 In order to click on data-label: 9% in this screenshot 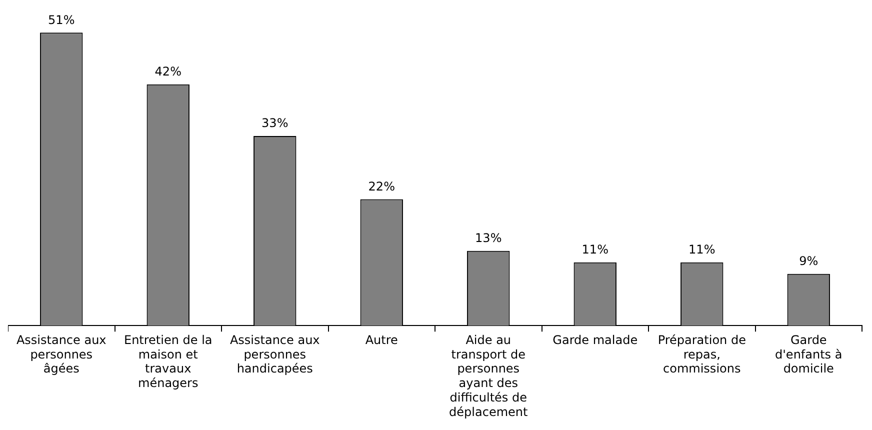, I will do `click(808, 261)`.